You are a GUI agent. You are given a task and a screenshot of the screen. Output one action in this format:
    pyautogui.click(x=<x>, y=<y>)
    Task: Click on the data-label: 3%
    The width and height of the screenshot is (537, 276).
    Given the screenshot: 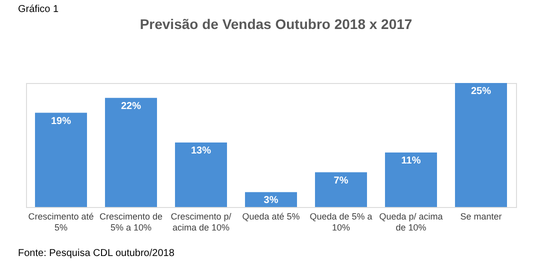 What is the action you would take?
    pyautogui.click(x=271, y=200)
    